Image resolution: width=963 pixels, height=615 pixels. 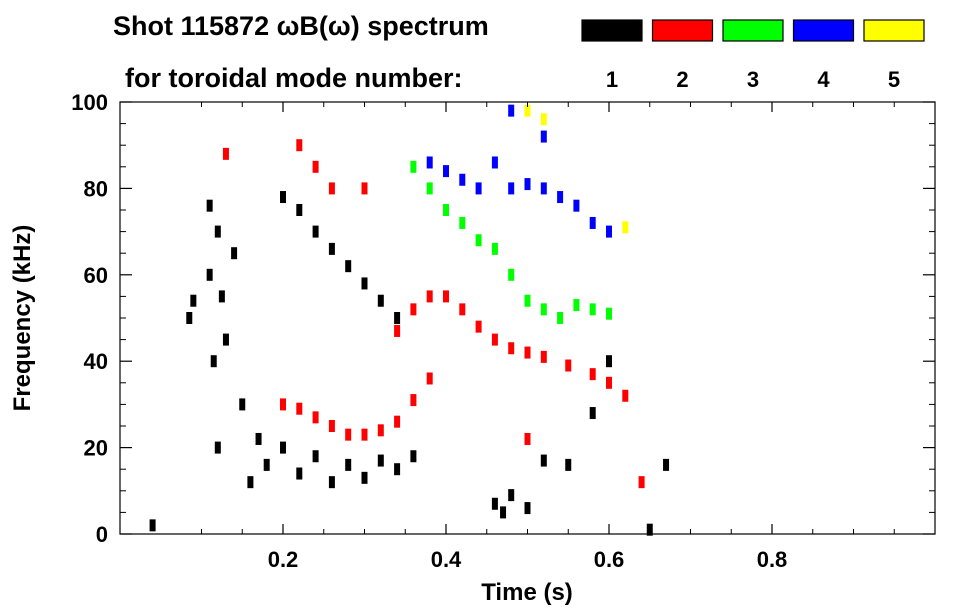 What do you see at coordinates (894, 79) in the screenshot?
I see `legend-label-5: 5` at bounding box center [894, 79].